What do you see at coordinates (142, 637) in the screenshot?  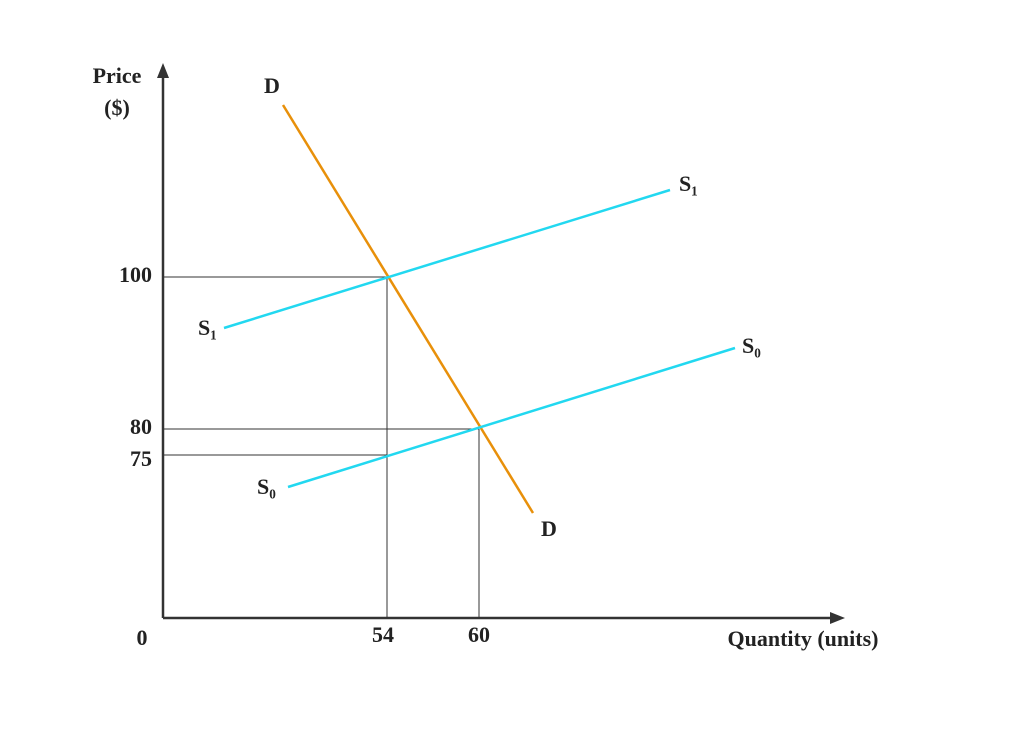 I see `origin-label: 0` at bounding box center [142, 637].